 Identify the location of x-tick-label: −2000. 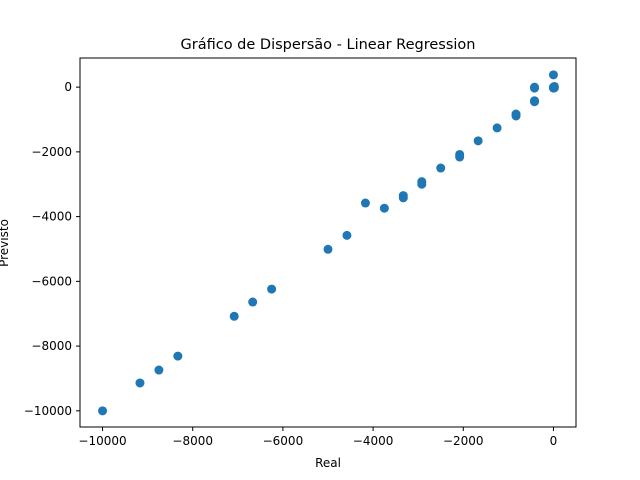
(463, 441).